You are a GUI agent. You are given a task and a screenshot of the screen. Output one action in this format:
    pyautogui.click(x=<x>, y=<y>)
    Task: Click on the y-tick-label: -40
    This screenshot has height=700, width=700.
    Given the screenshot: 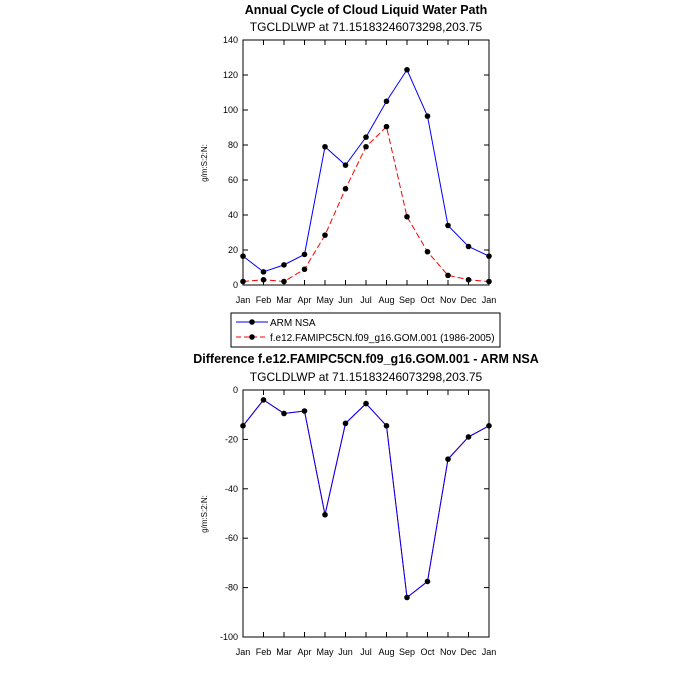 What is the action you would take?
    pyautogui.click(x=231, y=489)
    